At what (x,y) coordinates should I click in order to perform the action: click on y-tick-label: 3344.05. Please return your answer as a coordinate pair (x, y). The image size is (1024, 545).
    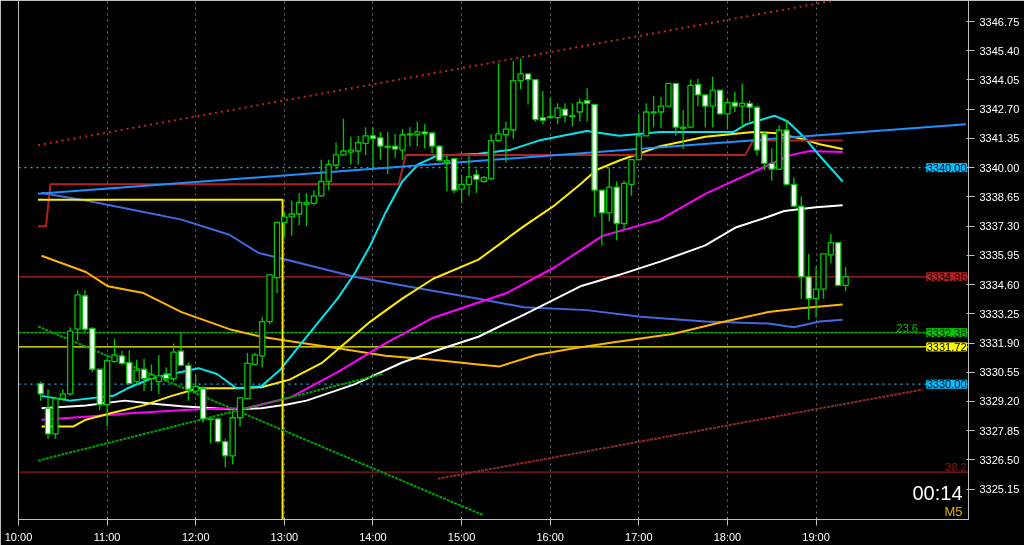
    Looking at the image, I should click on (999, 79).